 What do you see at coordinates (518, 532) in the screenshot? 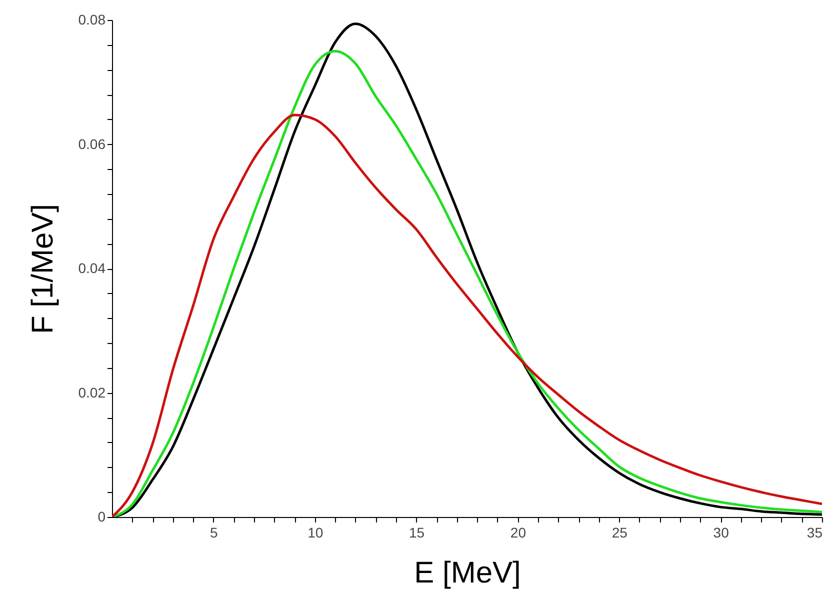
I see `x-tick-label: 20` at bounding box center [518, 532].